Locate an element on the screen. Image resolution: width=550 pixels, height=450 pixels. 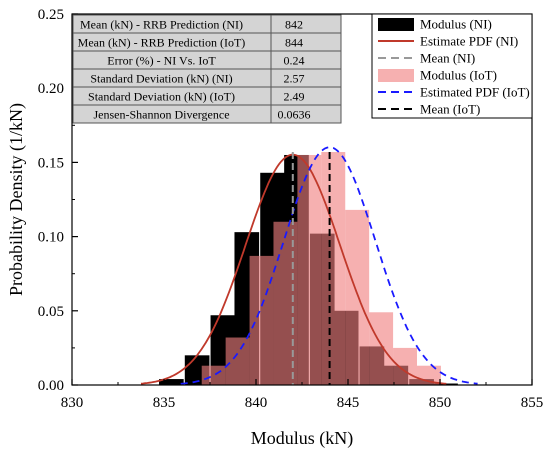
stats-row-label: Standard Deviation (kN) (NI) is located at coordinates (161, 79).